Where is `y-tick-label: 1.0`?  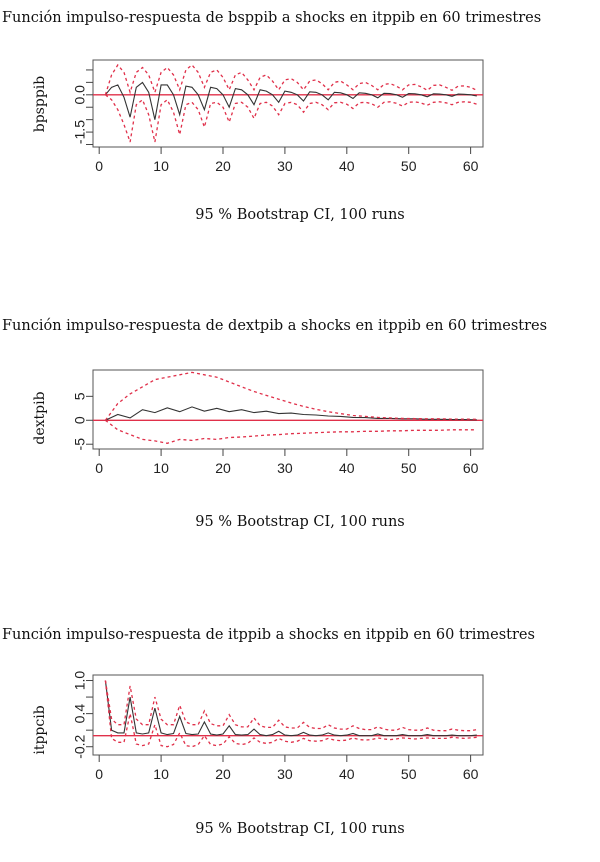 y-tick-label: 1.0 is located at coordinates (80, 681).